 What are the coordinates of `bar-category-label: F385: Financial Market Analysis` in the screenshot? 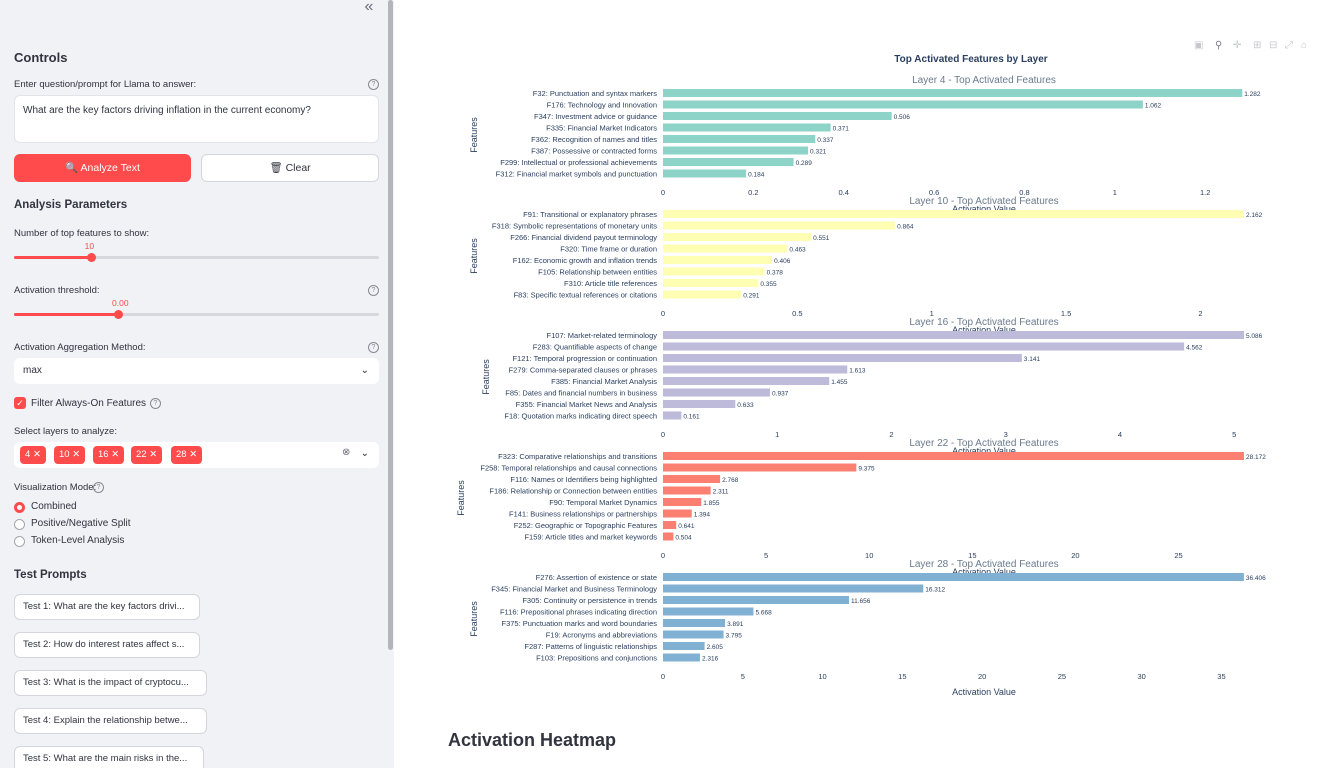 It's located at (604, 381).